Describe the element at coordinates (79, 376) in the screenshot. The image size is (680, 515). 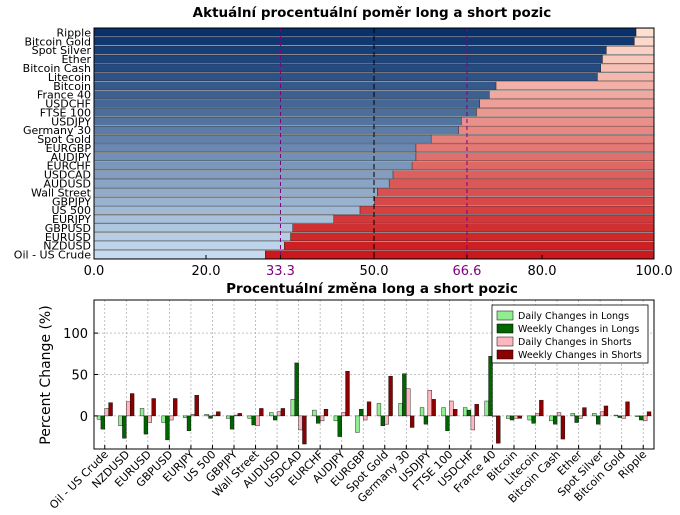
I see `y-tick-label: 50` at that location.